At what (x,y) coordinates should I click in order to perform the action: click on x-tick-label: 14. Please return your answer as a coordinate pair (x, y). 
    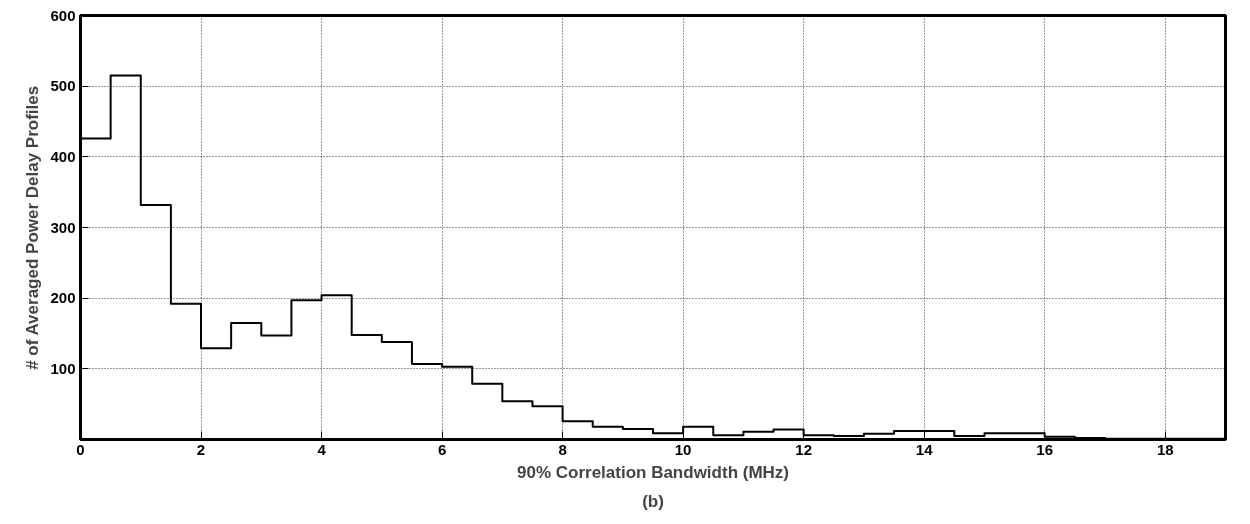
    Looking at the image, I should click on (924, 449).